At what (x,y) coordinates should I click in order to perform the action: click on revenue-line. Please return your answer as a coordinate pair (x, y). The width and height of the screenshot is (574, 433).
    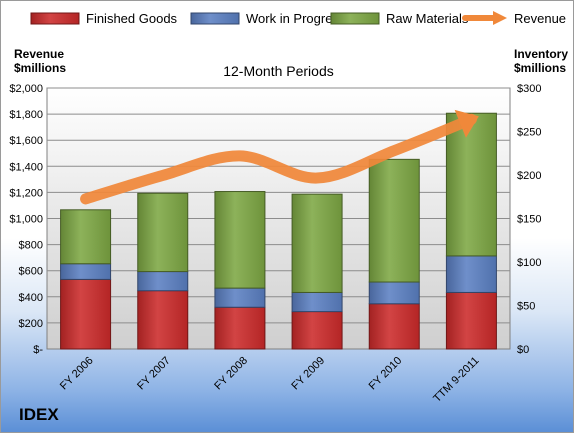
    Looking at the image, I should click on (278, 159).